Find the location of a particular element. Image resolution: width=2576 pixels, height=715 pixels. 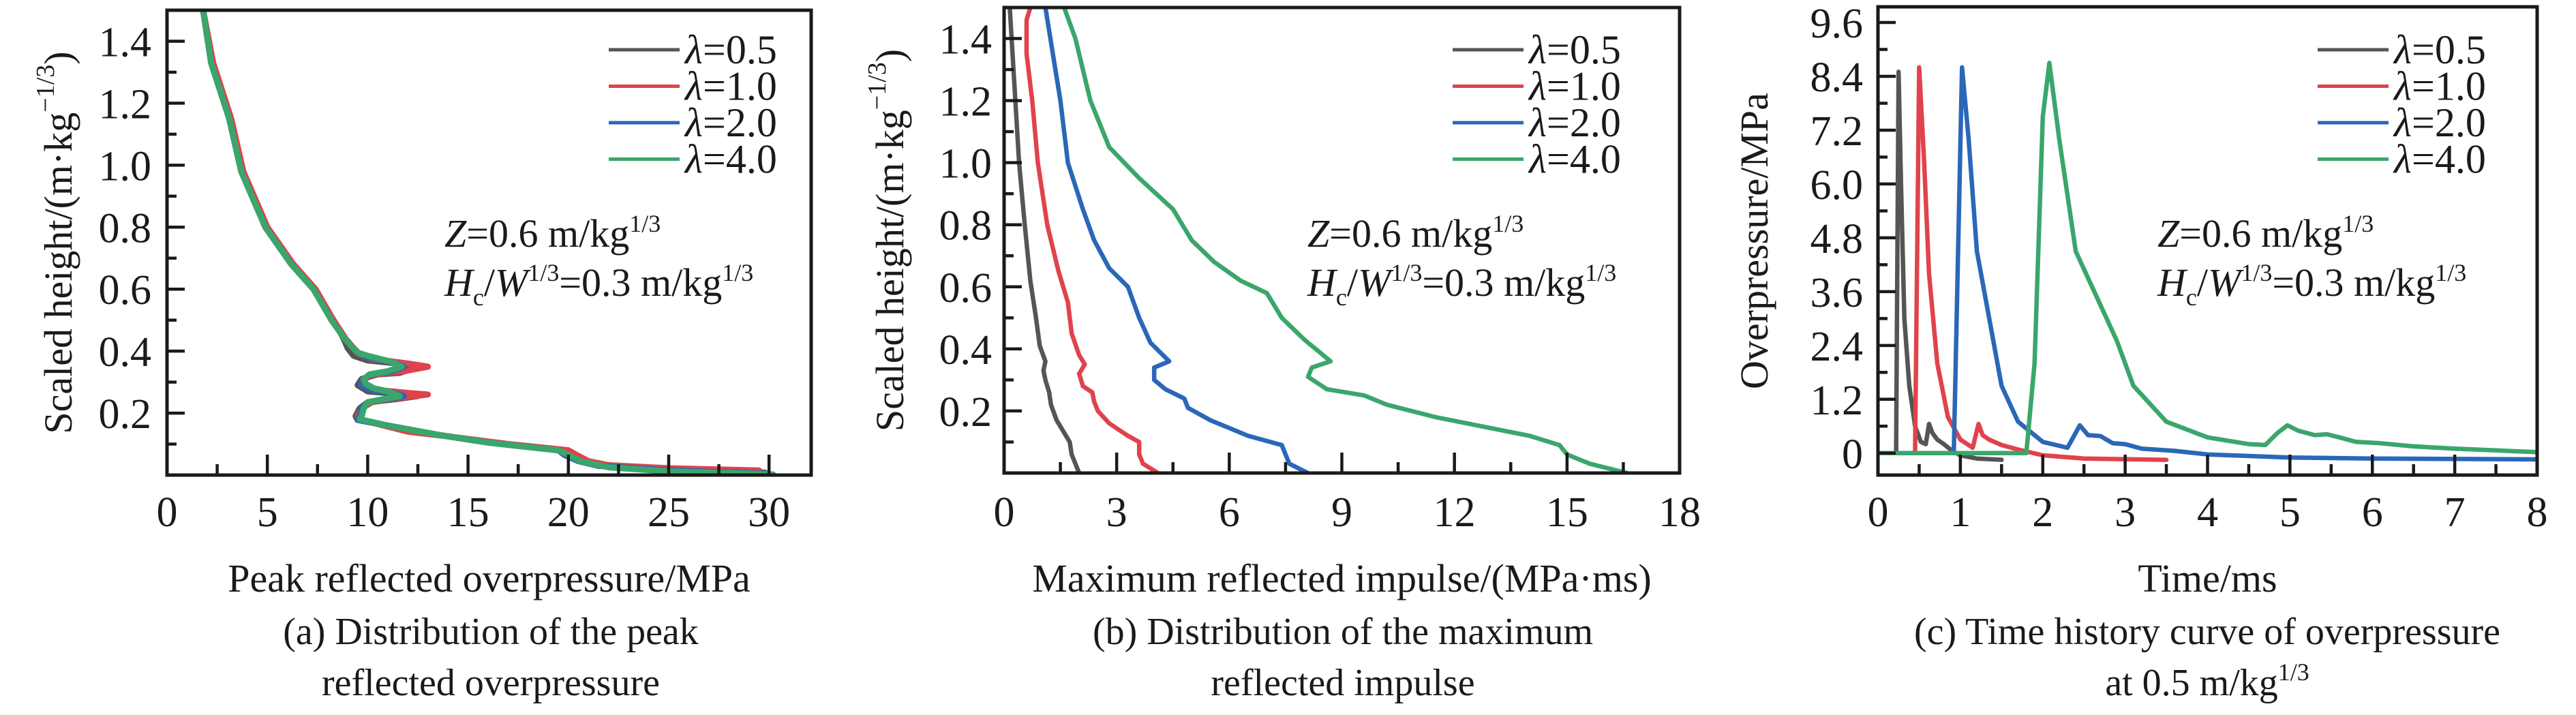

y-tick-label: 2.4 is located at coordinates (1837, 347).